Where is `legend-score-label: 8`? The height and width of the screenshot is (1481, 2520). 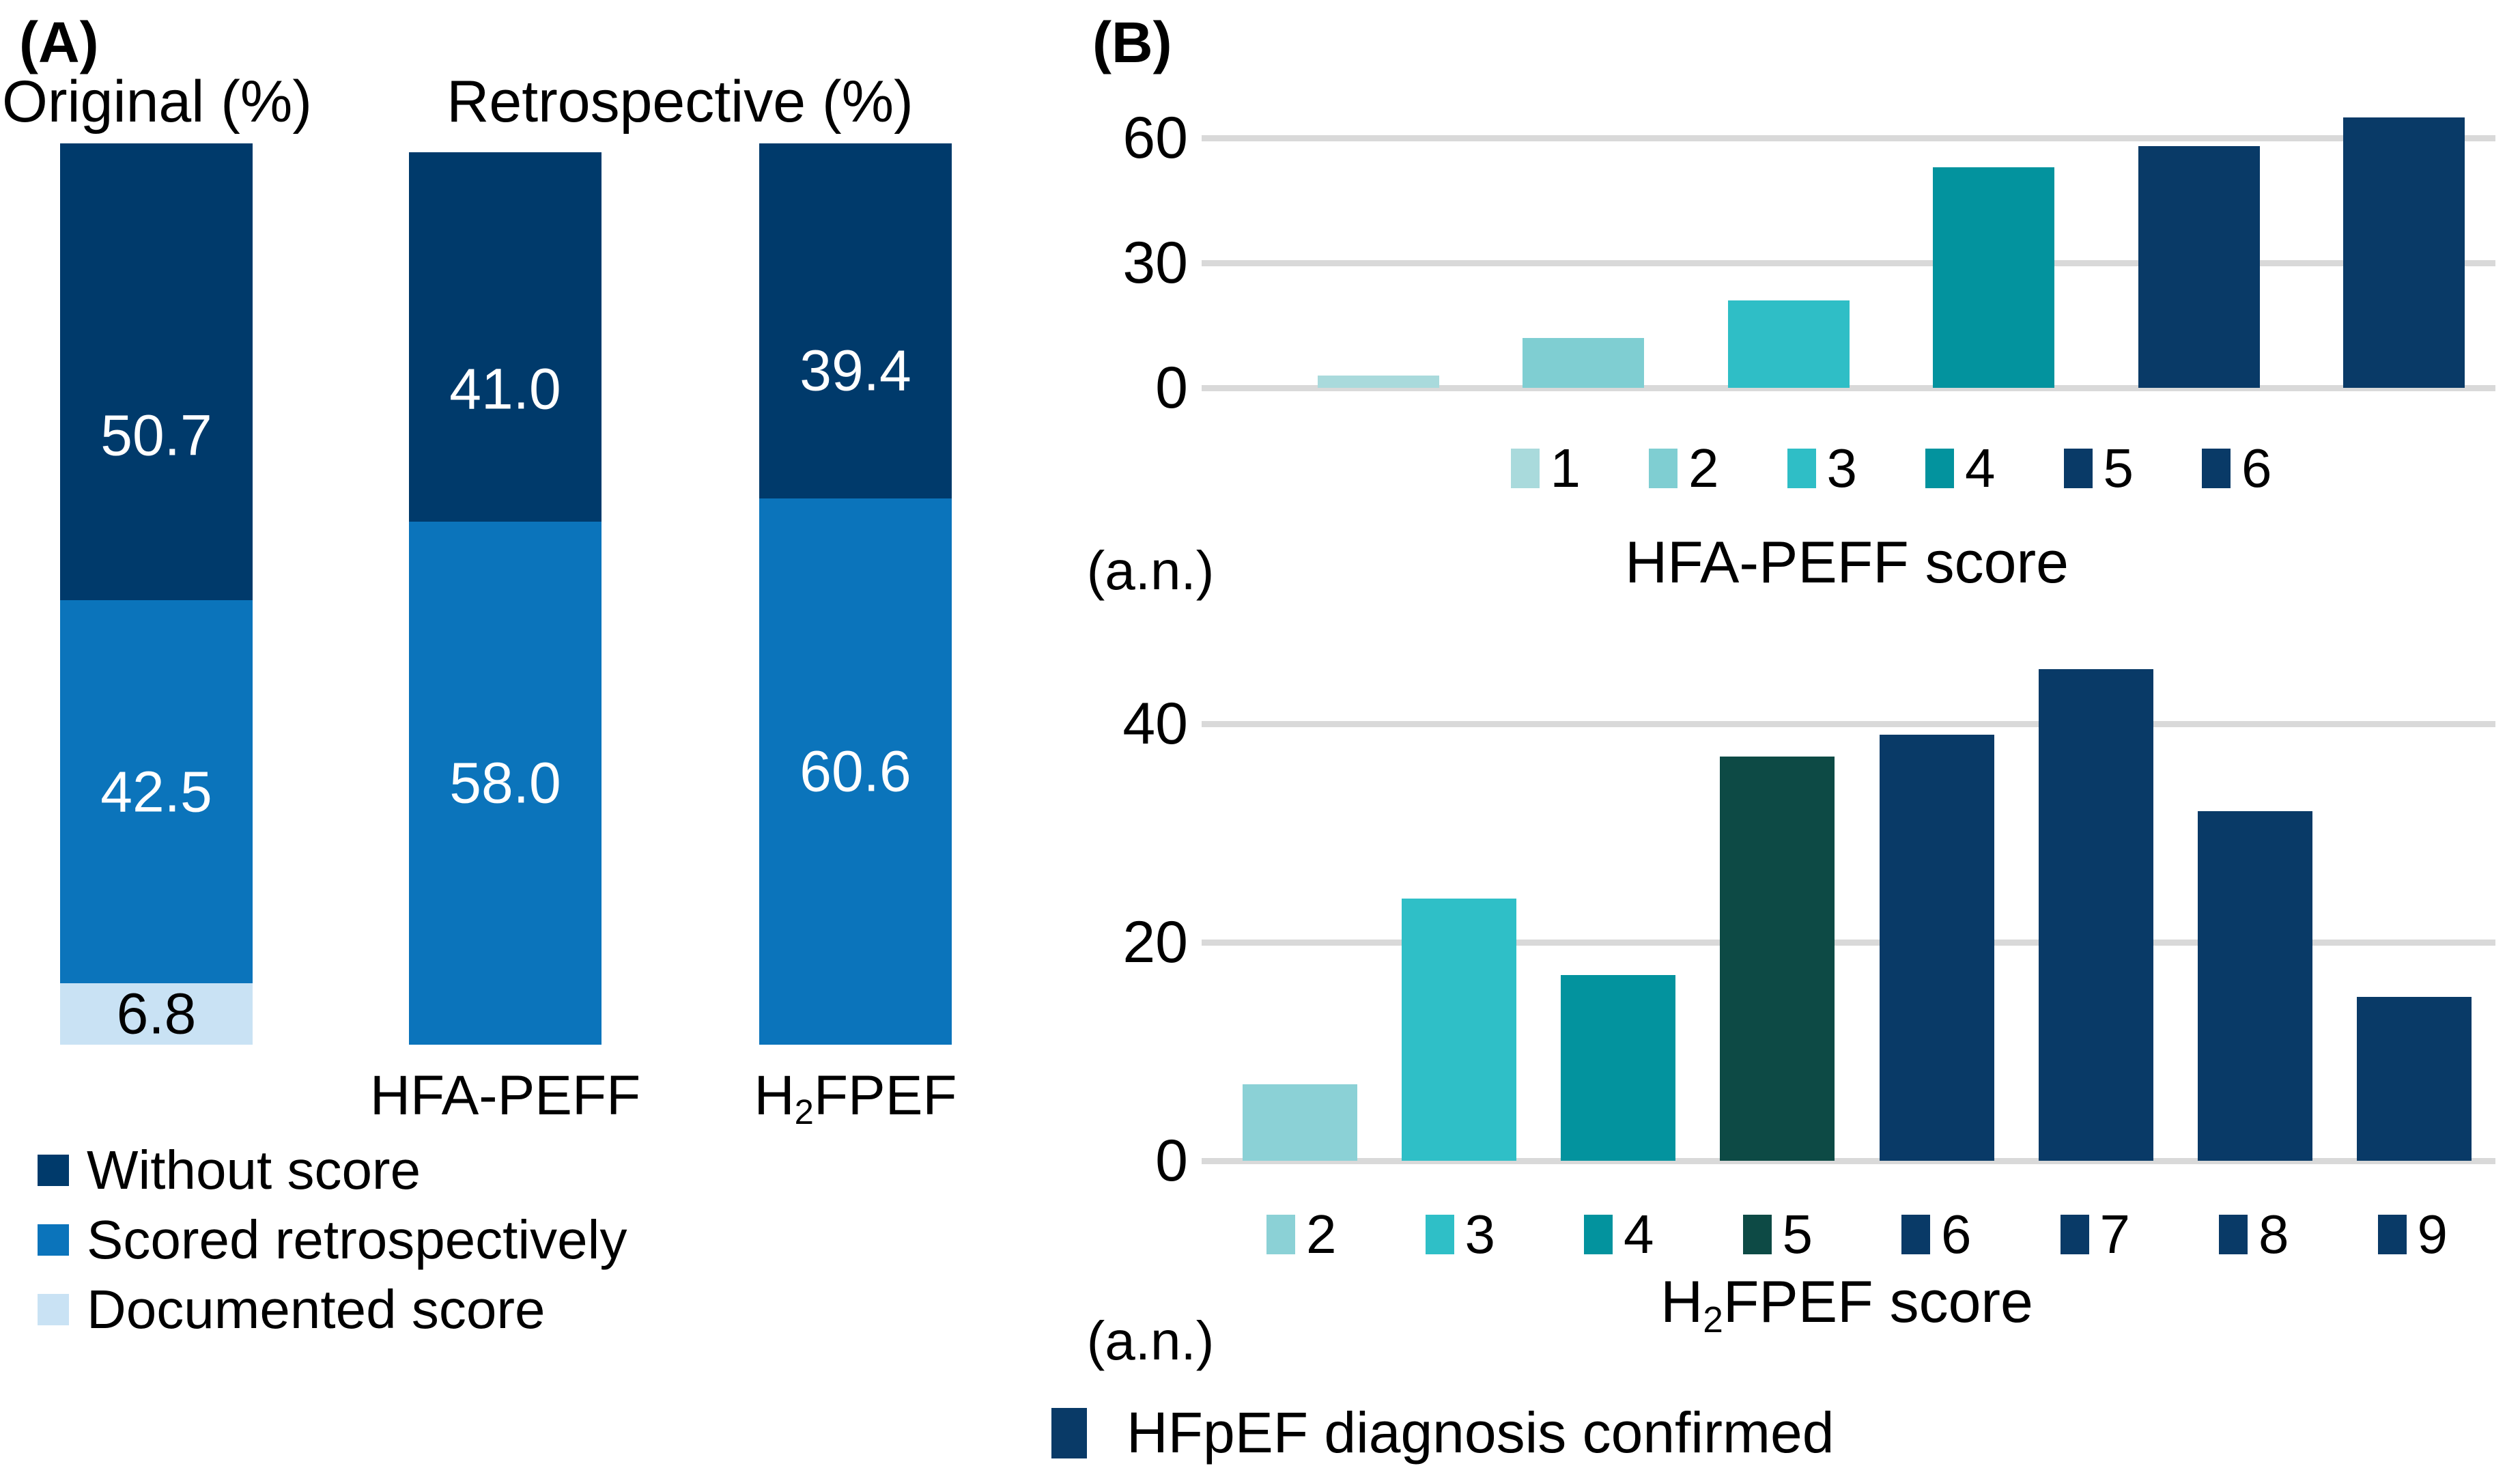 legend-score-label: 8 is located at coordinates (2274, 1234).